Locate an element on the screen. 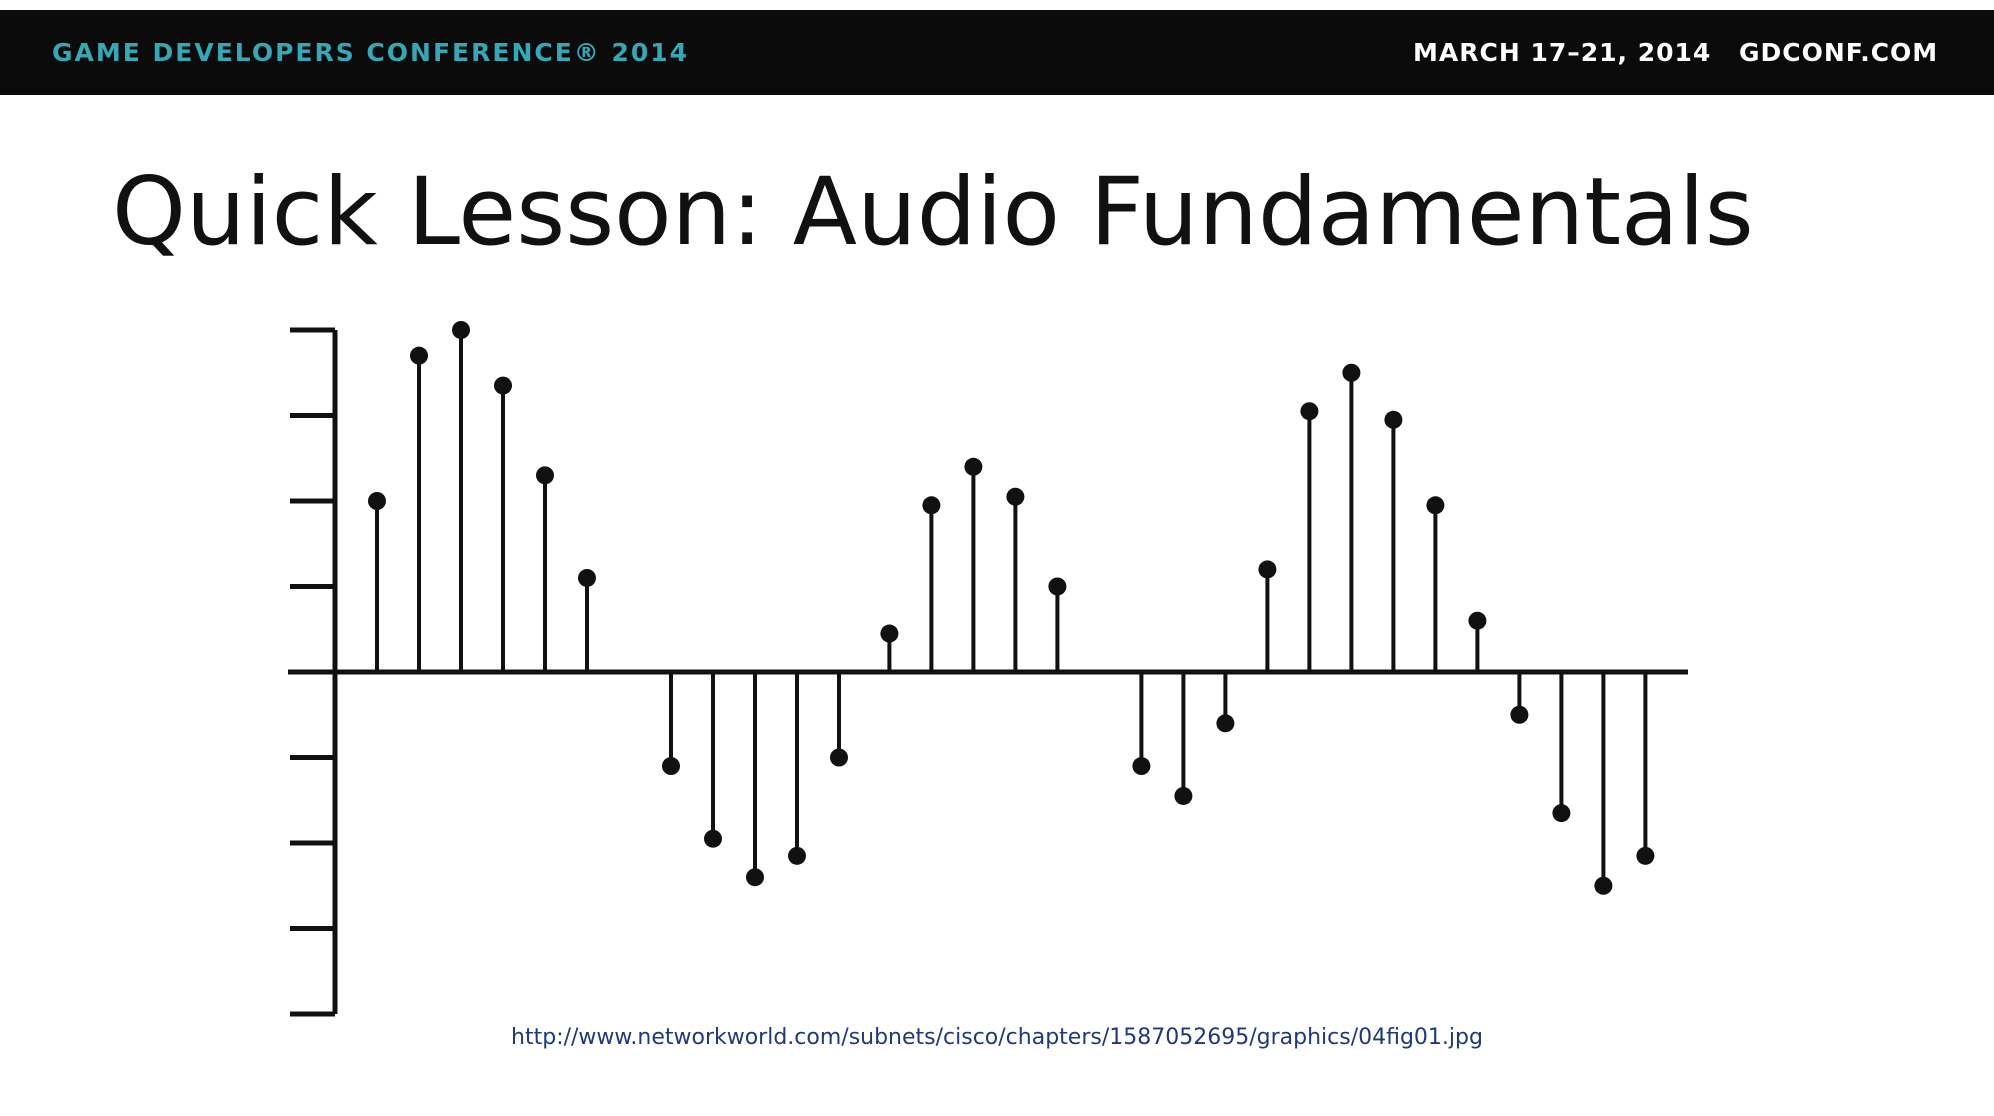 The height and width of the screenshot is (1116, 1994). slide-title: Quick Lesson: Audio Fundamentals is located at coordinates (933, 212).